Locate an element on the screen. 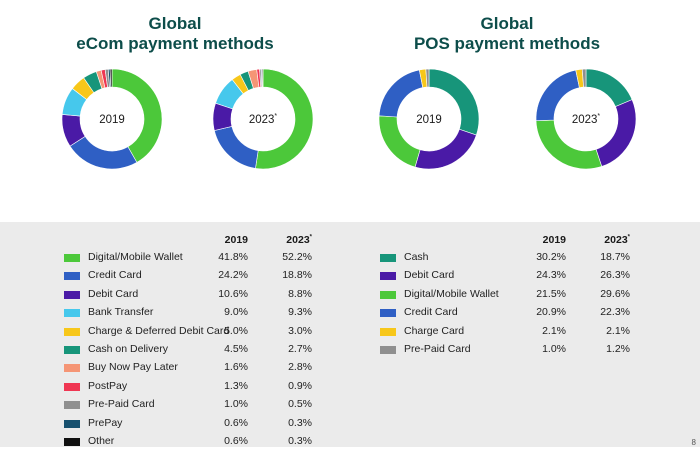  legend-value-2023: 3.0% is located at coordinates (300, 330).